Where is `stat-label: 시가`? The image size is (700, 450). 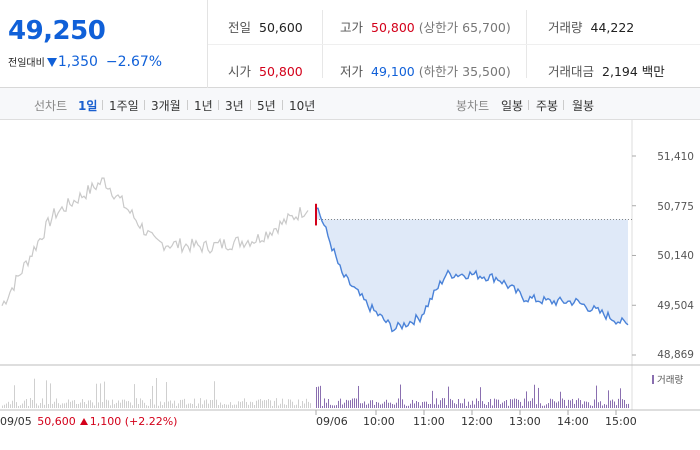 stat-label: 시가 is located at coordinates (240, 71).